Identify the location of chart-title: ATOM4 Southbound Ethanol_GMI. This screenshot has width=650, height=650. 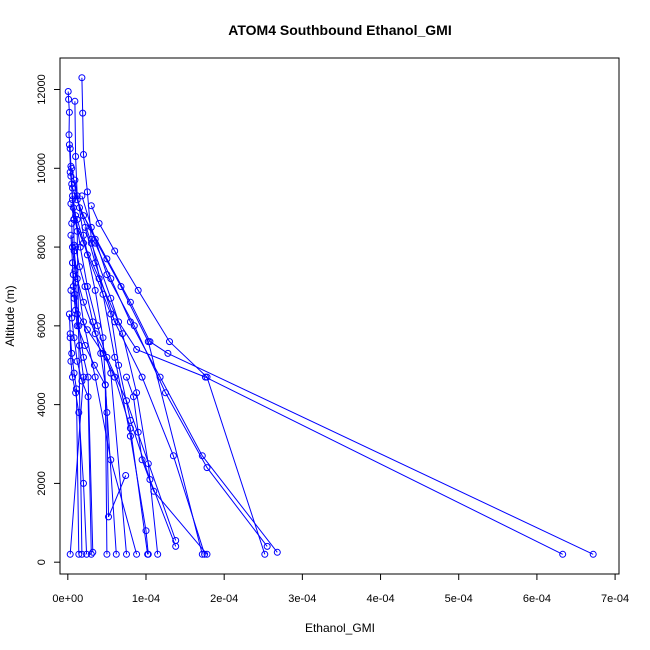
(339, 30).